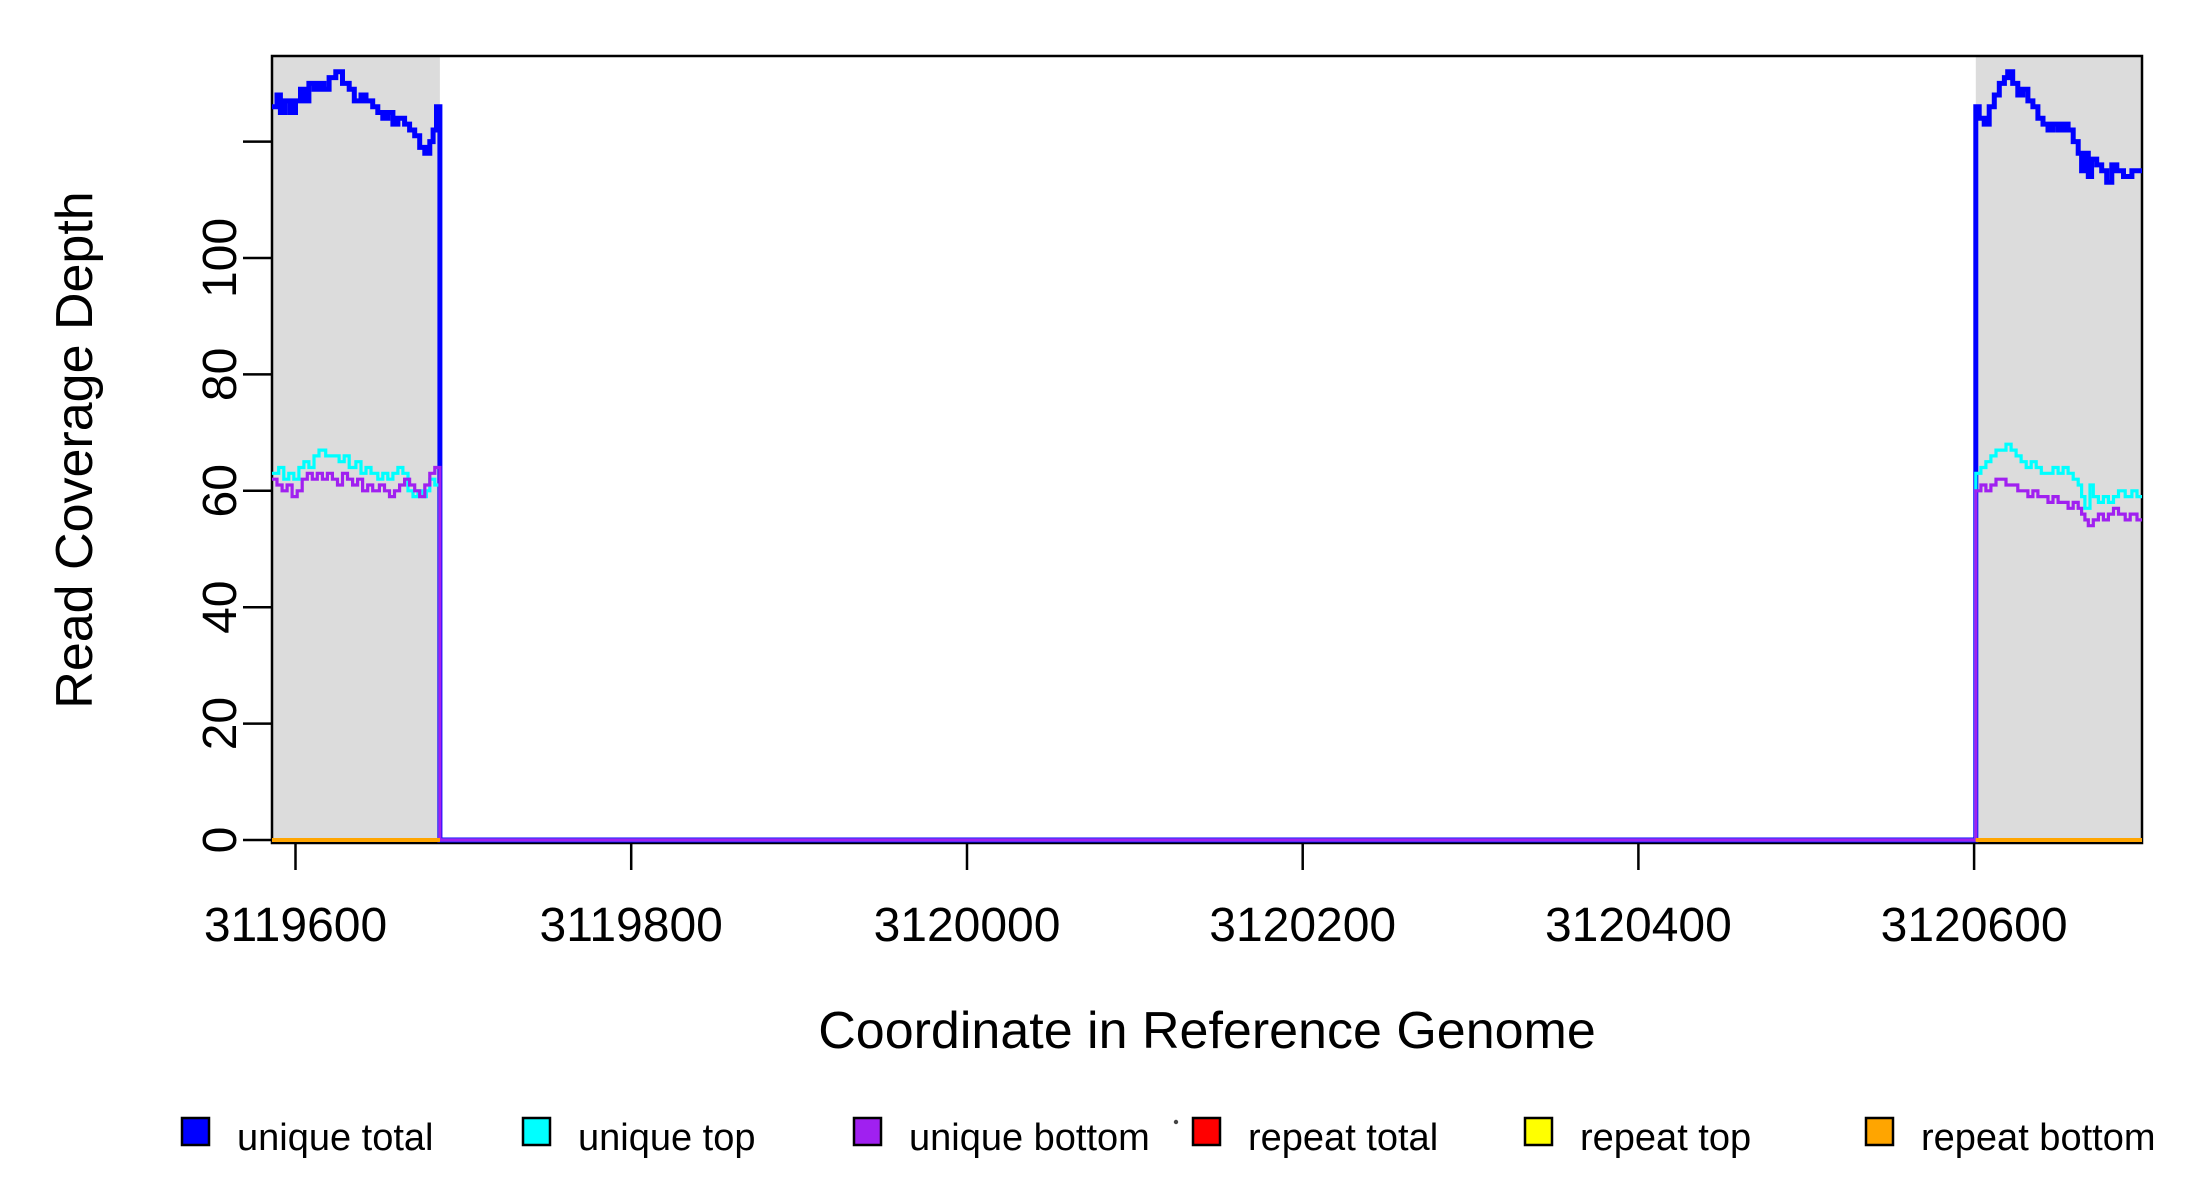 The height and width of the screenshot is (1200, 2200). I want to click on x-tick-label: 3120000, so click(967, 925).